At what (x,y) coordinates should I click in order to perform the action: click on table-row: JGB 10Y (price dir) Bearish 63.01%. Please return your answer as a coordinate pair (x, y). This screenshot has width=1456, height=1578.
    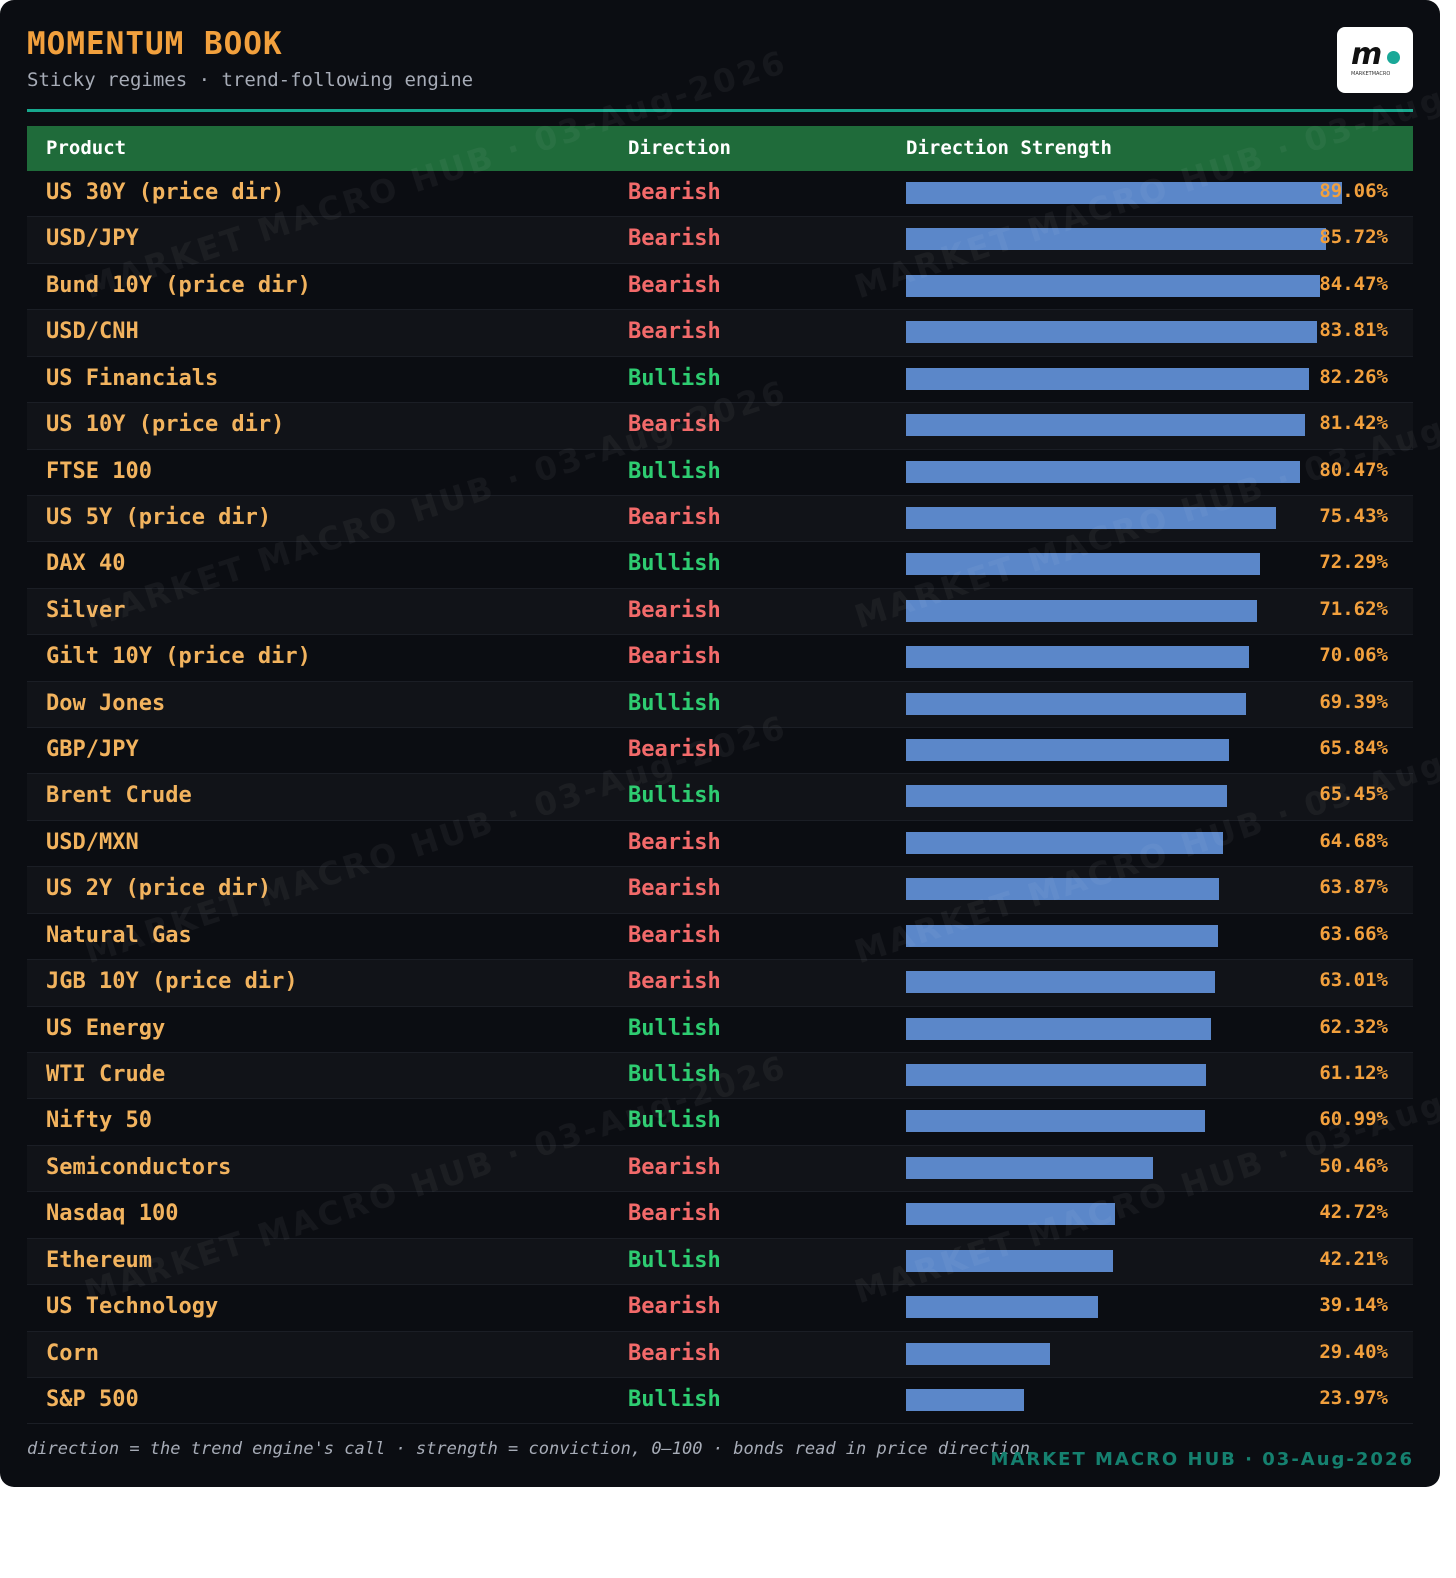
    Looking at the image, I should click on (720, 983).